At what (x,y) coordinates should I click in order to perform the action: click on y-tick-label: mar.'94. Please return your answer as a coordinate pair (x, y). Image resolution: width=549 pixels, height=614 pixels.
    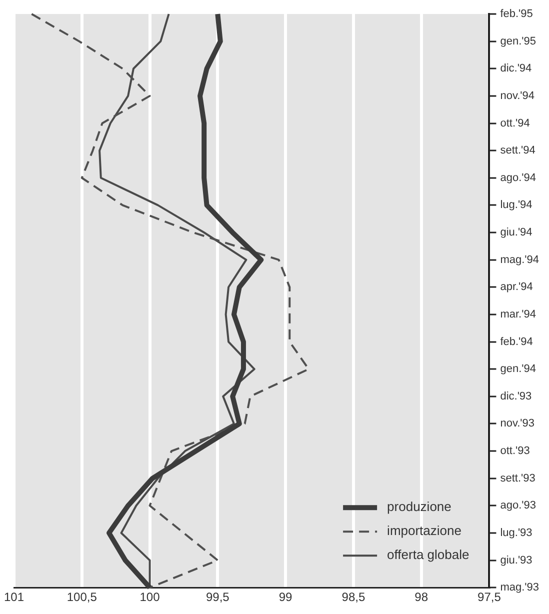
    Looking at the image, I should click on (518, 314).